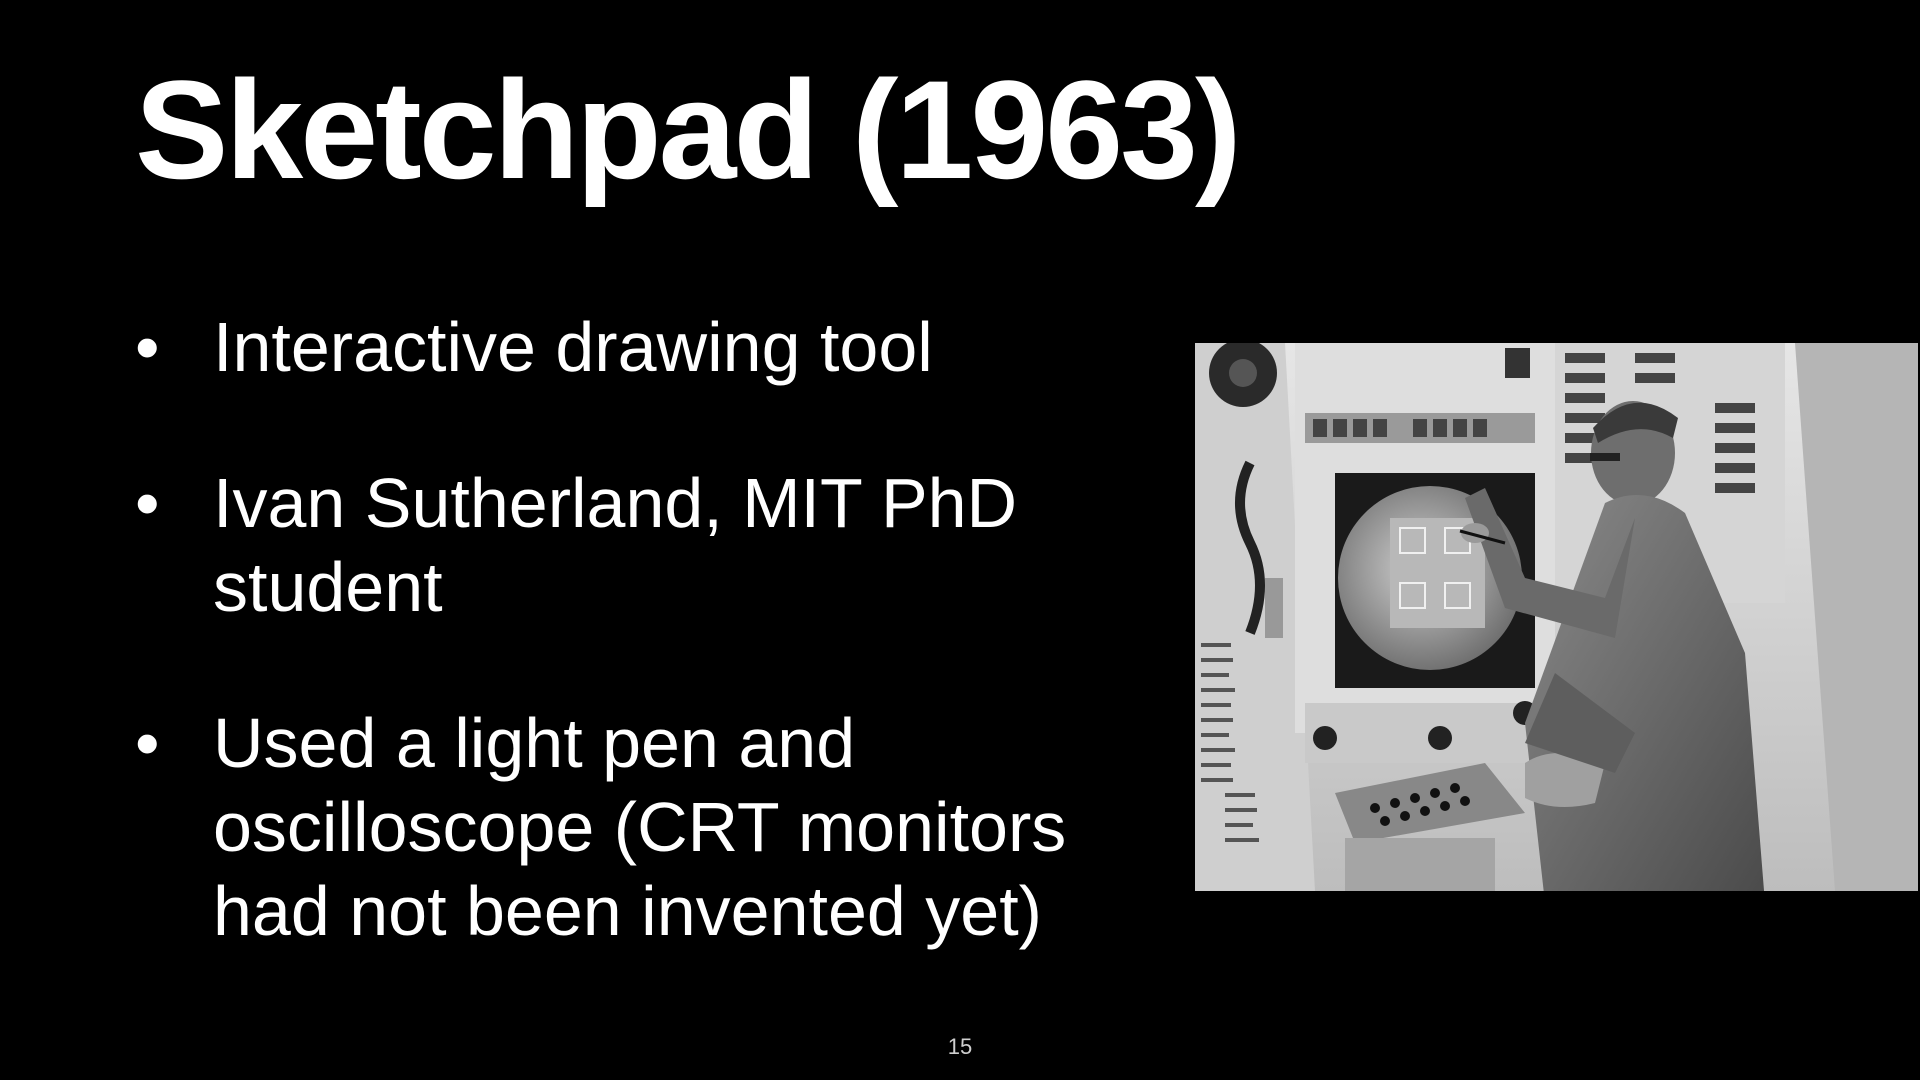  I want to click on bullet-item: • Interactive drawing tool, so click(635, 347).